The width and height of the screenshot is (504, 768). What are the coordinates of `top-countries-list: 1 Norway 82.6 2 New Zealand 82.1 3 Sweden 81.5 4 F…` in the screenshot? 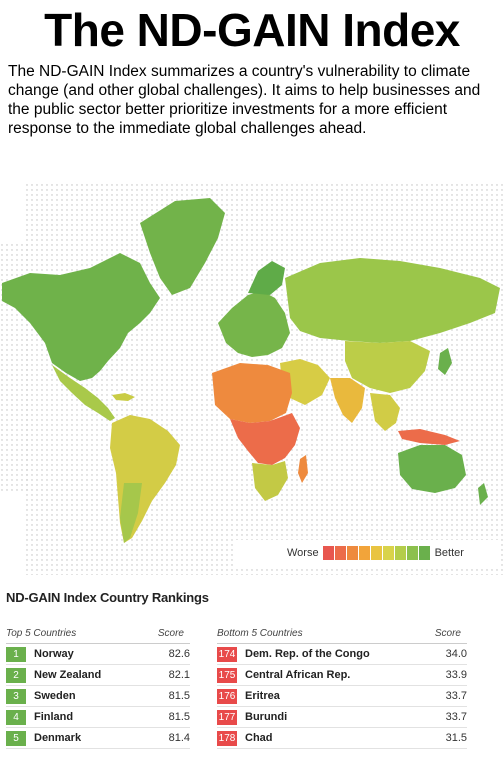 It's located at (98, 696).